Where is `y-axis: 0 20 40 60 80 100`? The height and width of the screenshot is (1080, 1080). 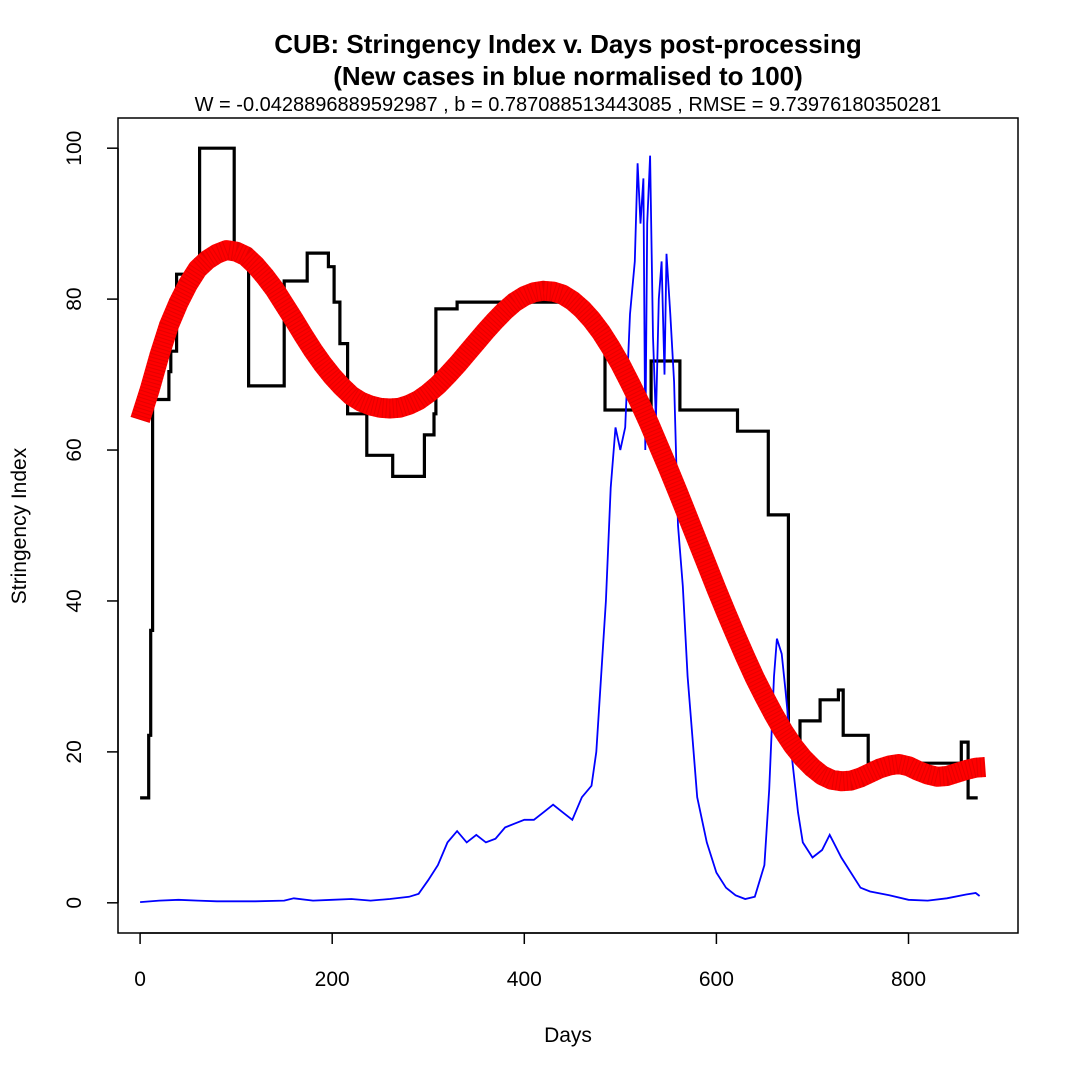
y-axis: 0 20 40 60 80 100 is located at coordinates (91, 520).